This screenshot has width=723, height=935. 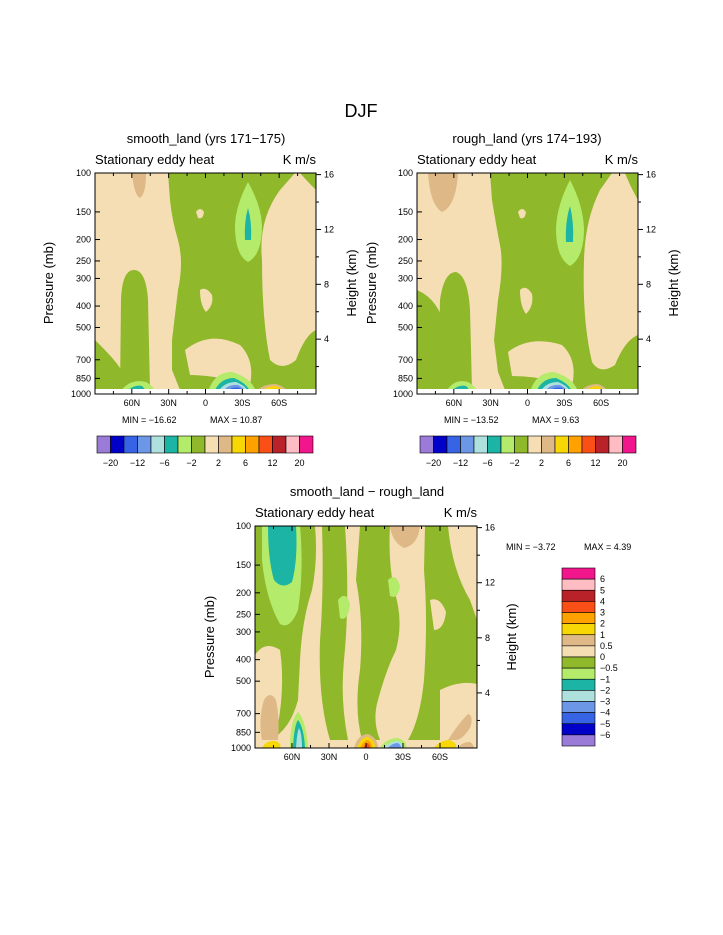 I want to click on panel-b-contours, so click(x=527, y=283).